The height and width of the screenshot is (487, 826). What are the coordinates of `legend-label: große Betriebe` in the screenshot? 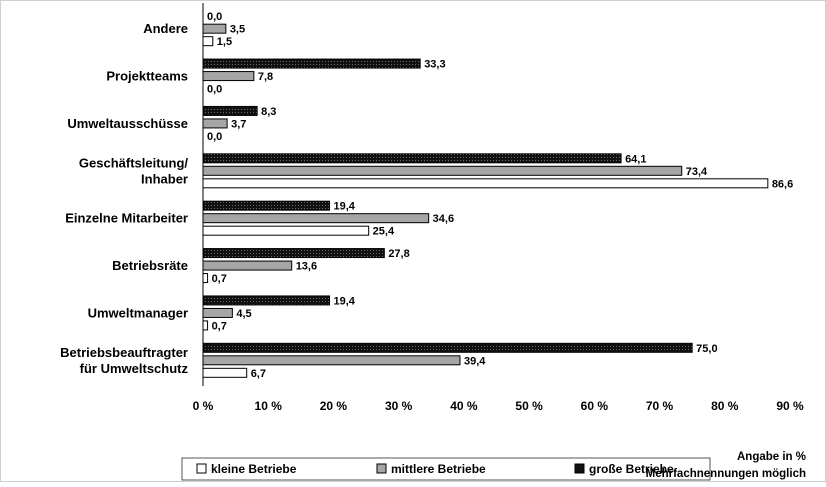 It's located at (631, 469).